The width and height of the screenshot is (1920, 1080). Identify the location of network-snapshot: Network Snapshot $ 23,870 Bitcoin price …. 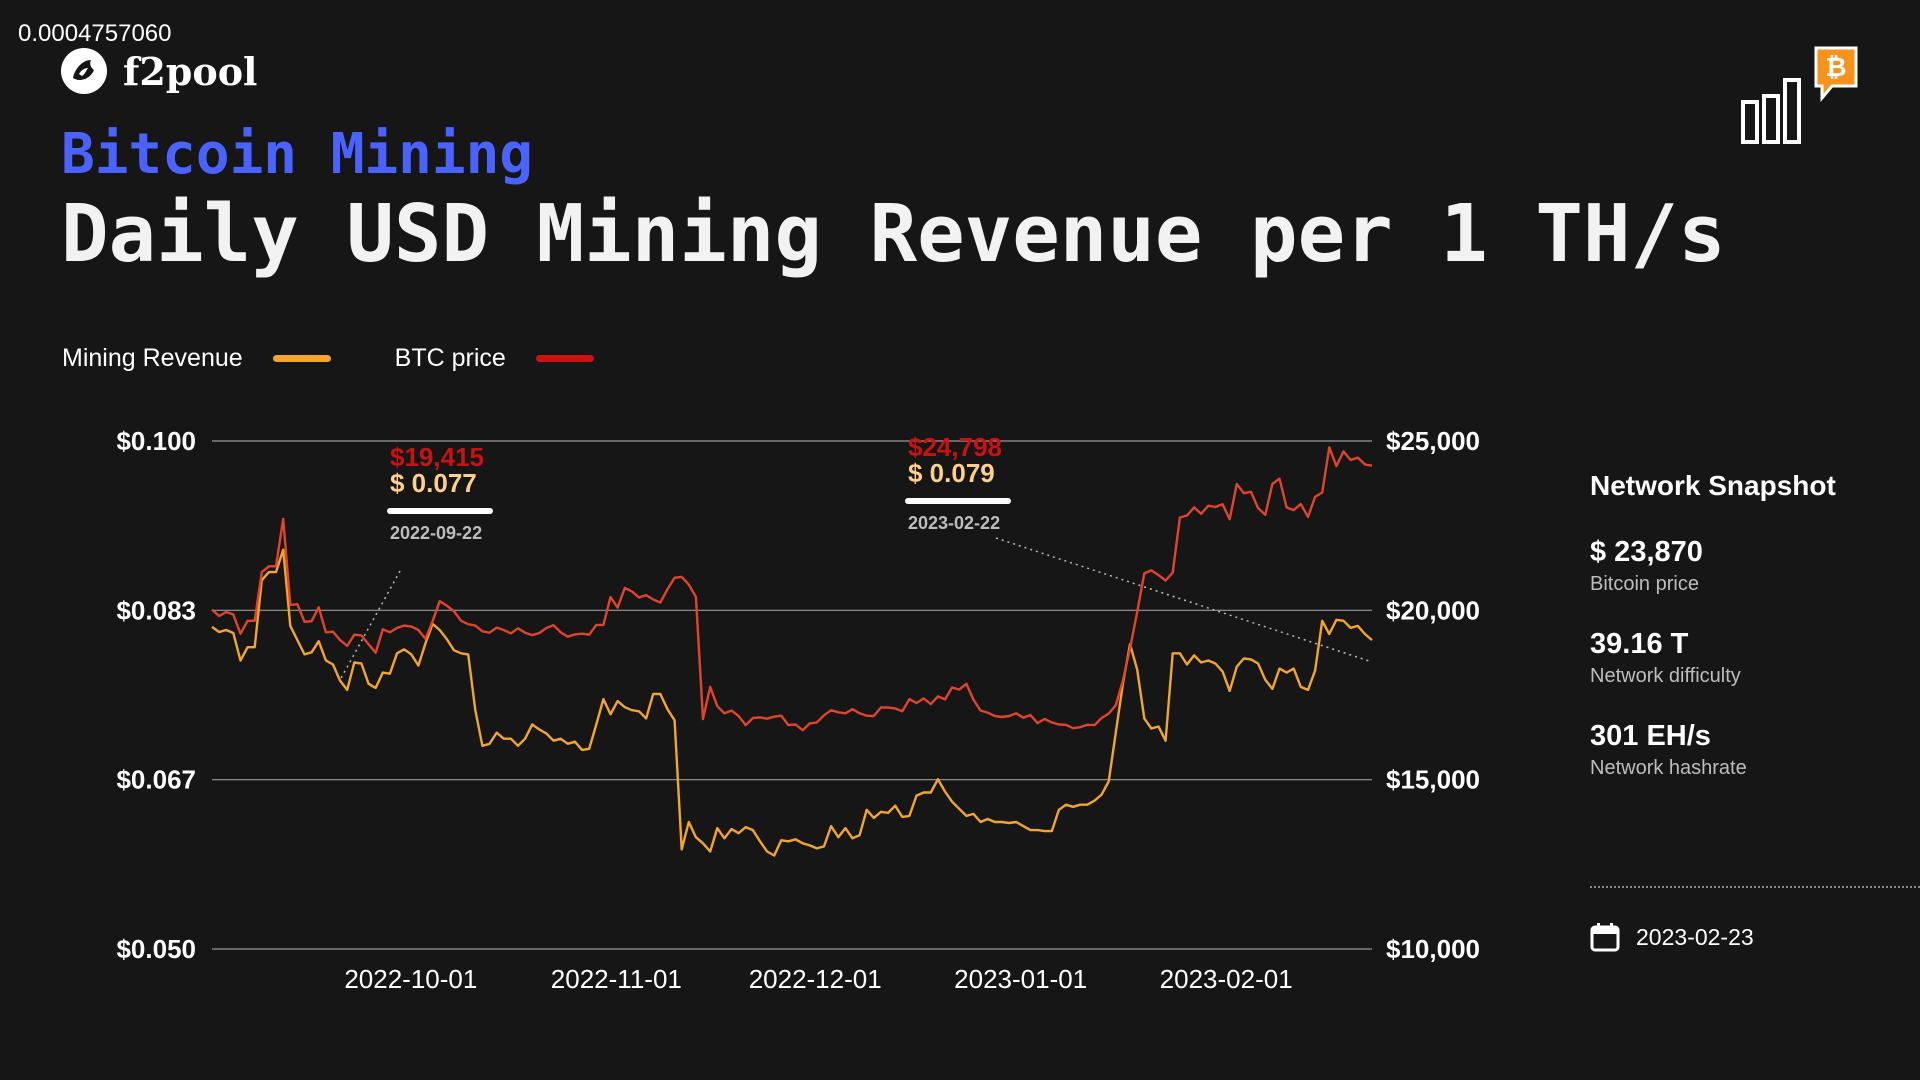
(1755, 641).